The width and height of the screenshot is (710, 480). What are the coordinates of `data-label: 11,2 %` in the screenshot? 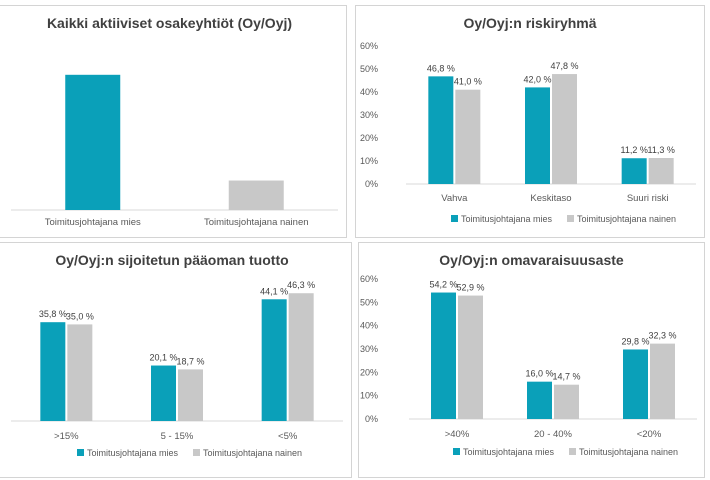 It's located at (633, 150).